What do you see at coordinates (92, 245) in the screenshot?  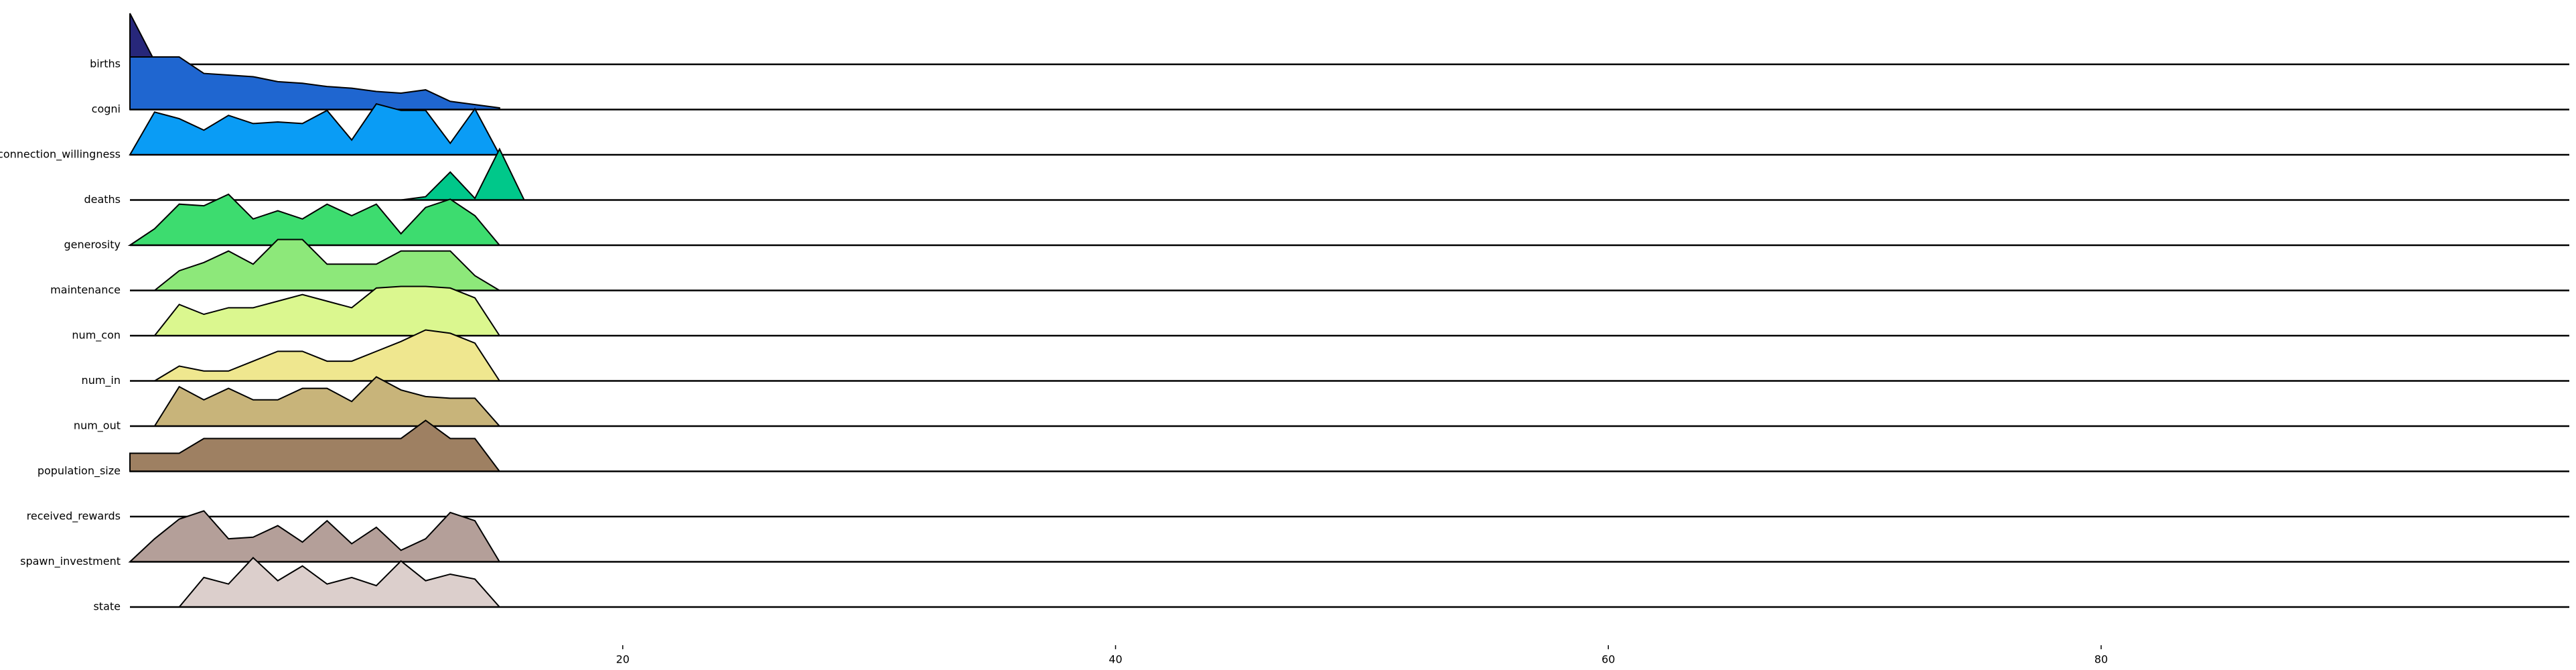 I see `row-label: generosity` at bounding box center [92, 245].